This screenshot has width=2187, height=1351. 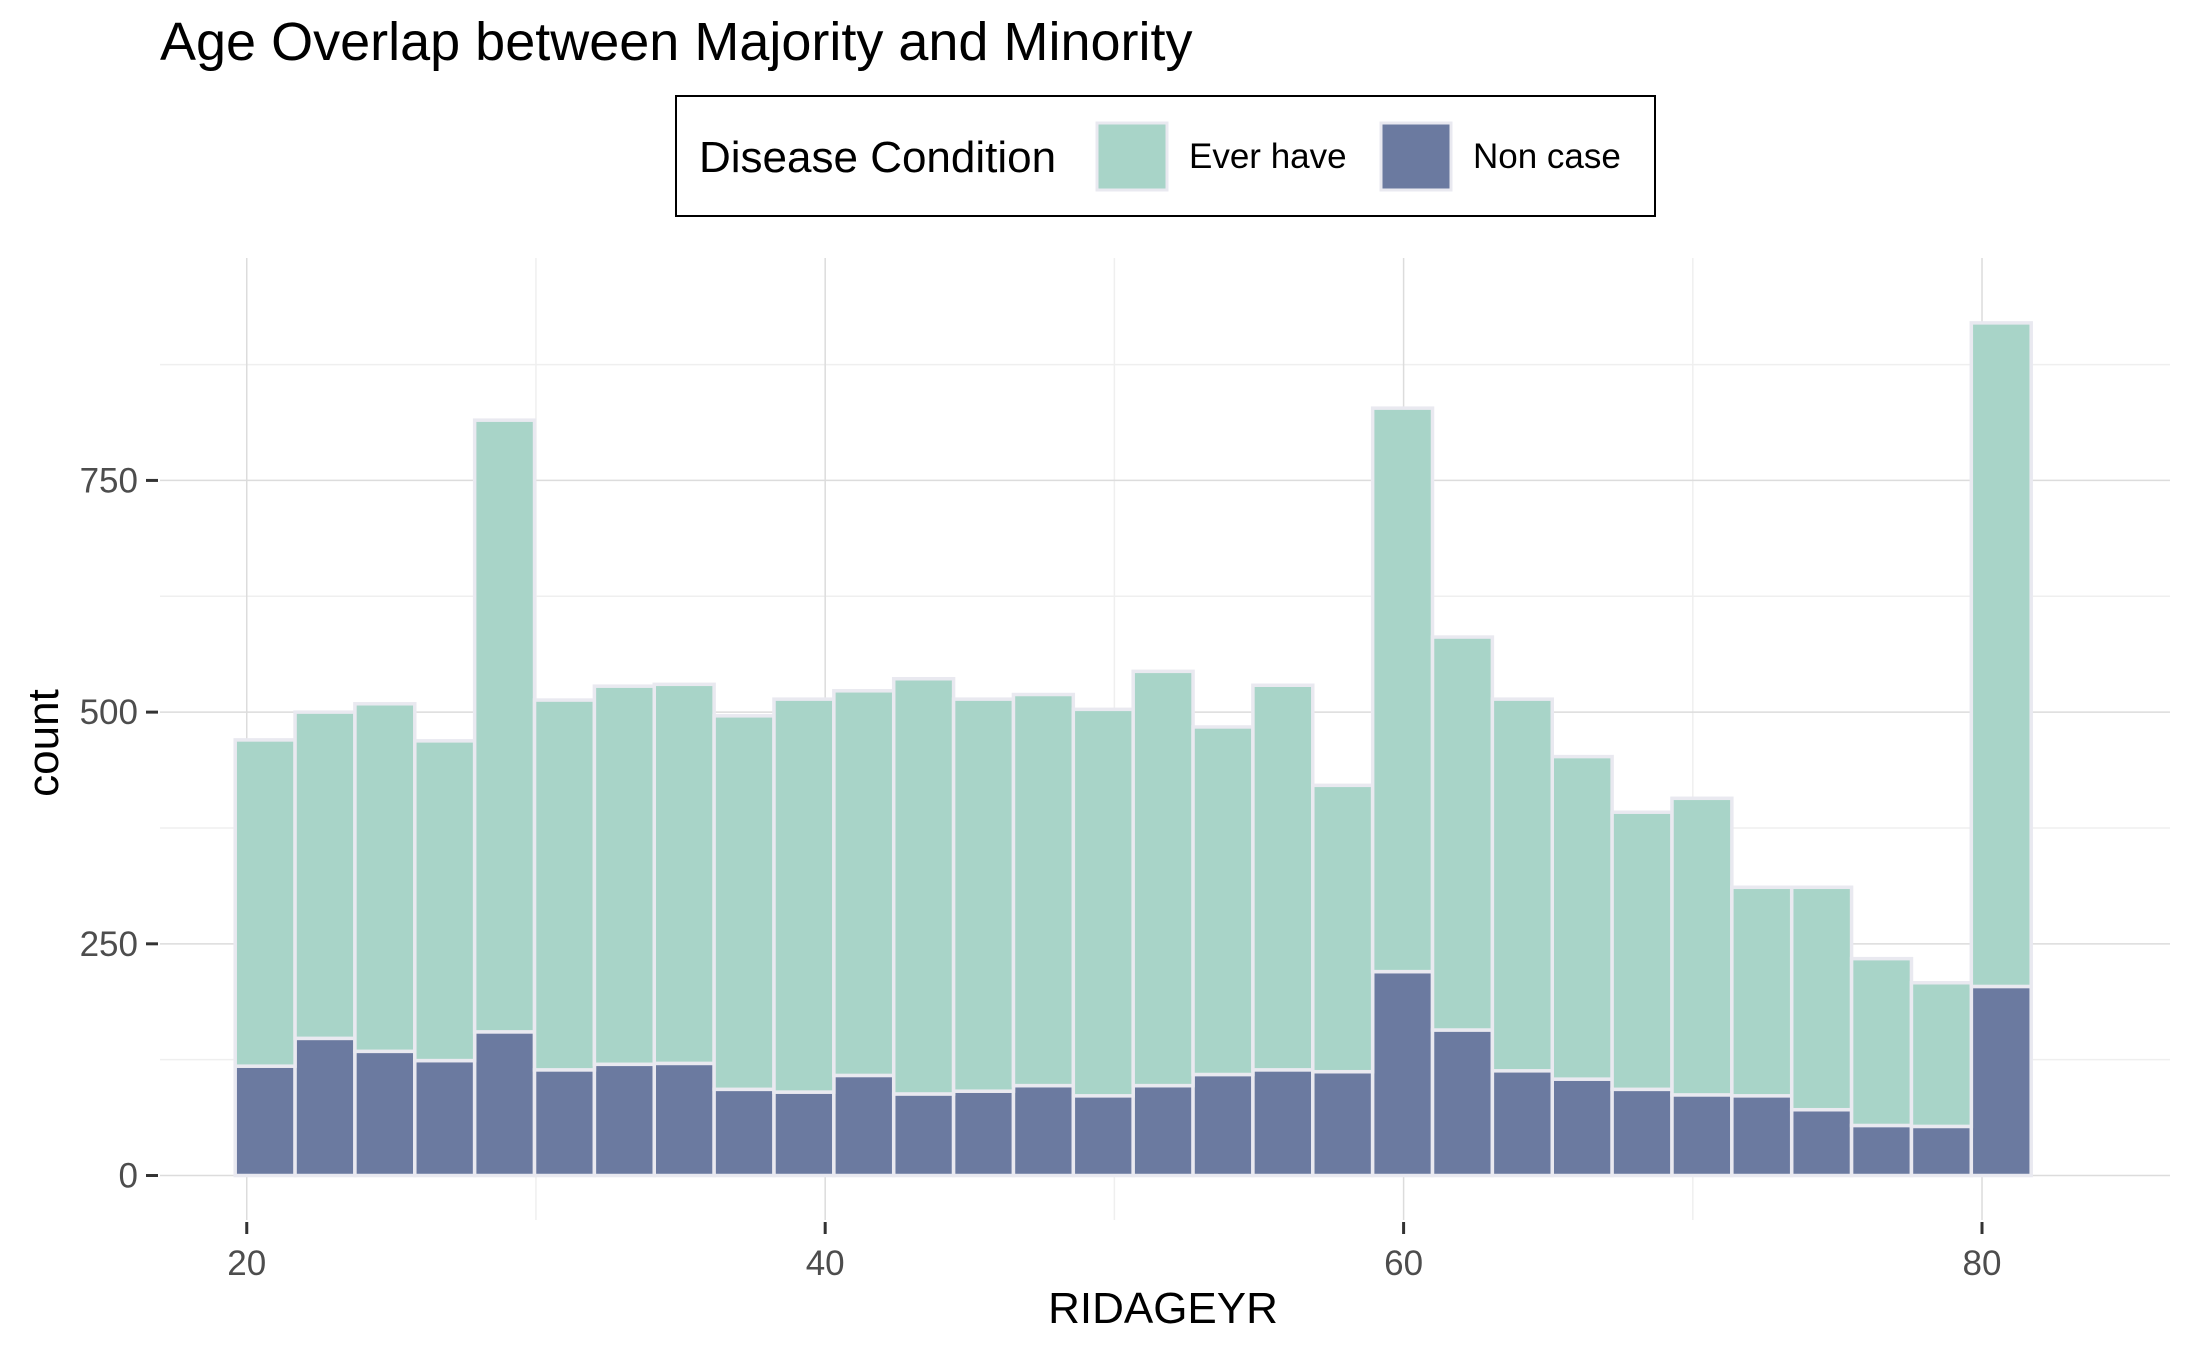 I want to click on y-axis: 0 250 500 750, so click(x=119, y=828).